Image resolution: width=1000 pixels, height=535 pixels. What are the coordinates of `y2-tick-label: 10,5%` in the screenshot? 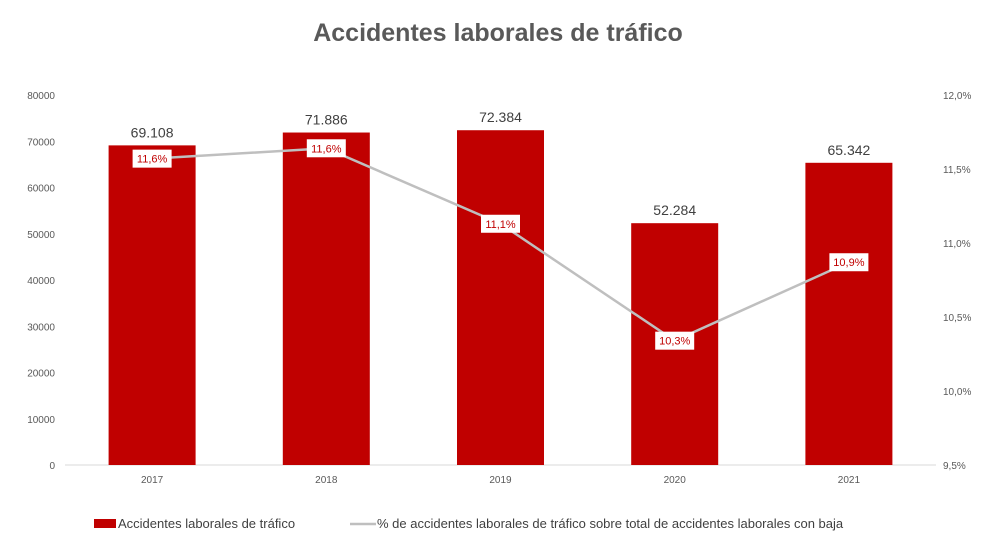 It's located at (957, 318).